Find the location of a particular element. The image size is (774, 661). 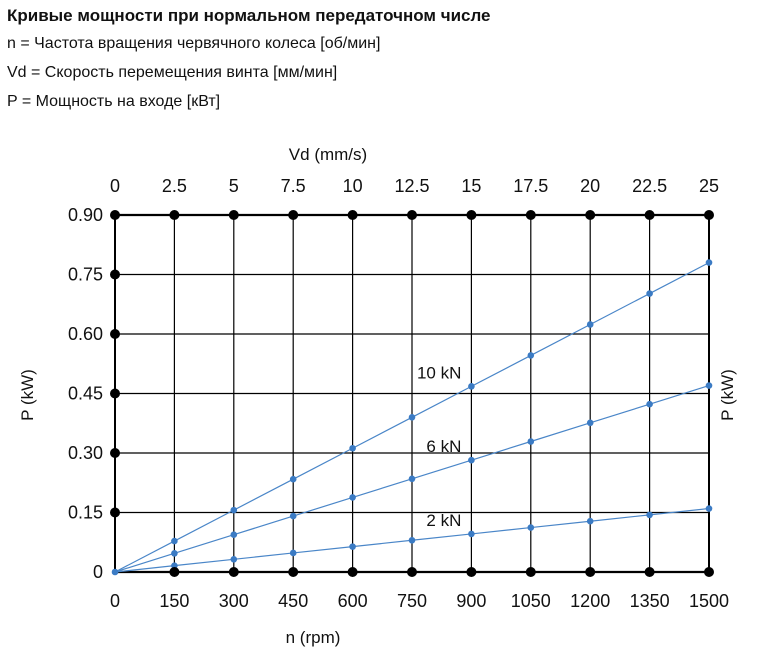

x2-tick-label: 7.5 is located at coordinates (293, 186).